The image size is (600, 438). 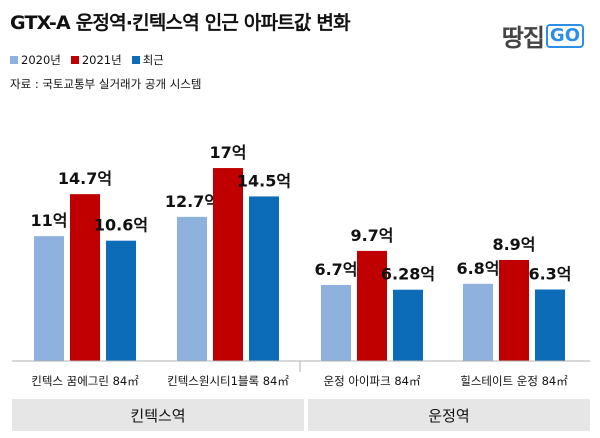 I want to click on data-label-recent-0: 10.6억, so click(x=121, y=225).